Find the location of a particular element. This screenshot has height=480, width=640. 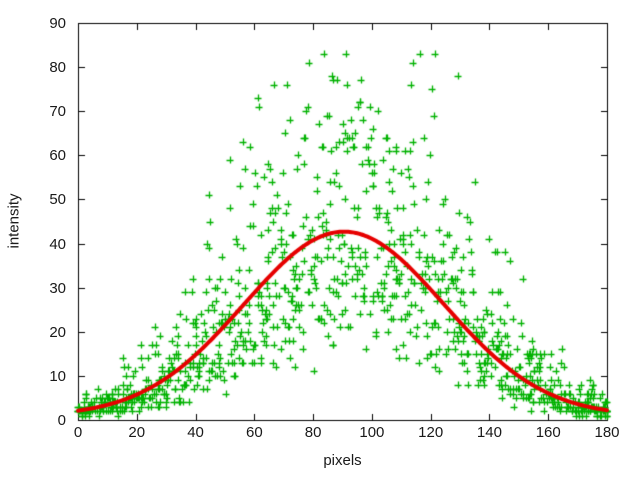

y-tick-label: 10 is located at coordinates (57, 376).